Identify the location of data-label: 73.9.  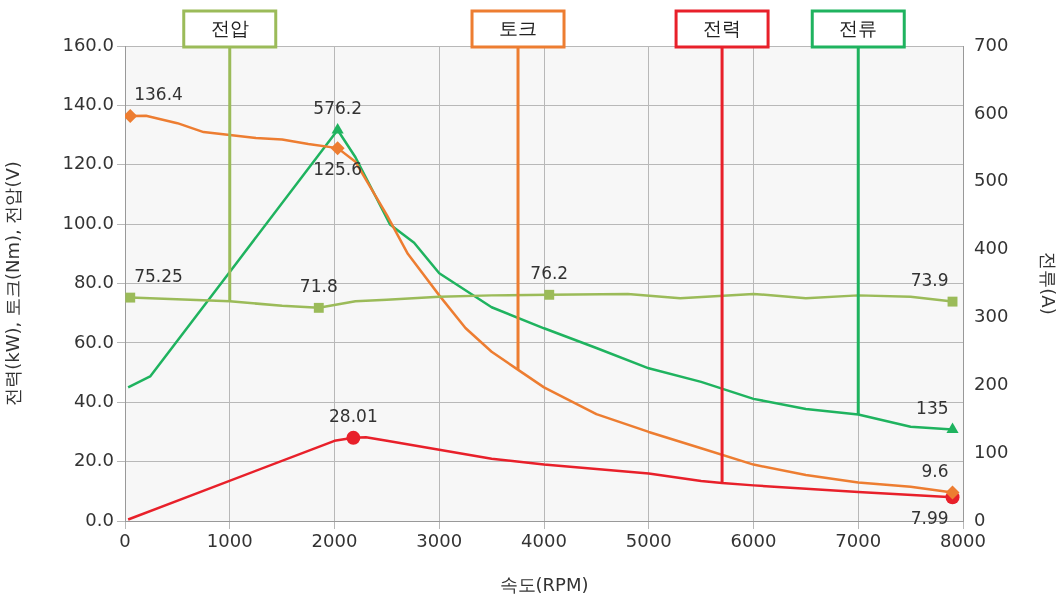
(929, 280).